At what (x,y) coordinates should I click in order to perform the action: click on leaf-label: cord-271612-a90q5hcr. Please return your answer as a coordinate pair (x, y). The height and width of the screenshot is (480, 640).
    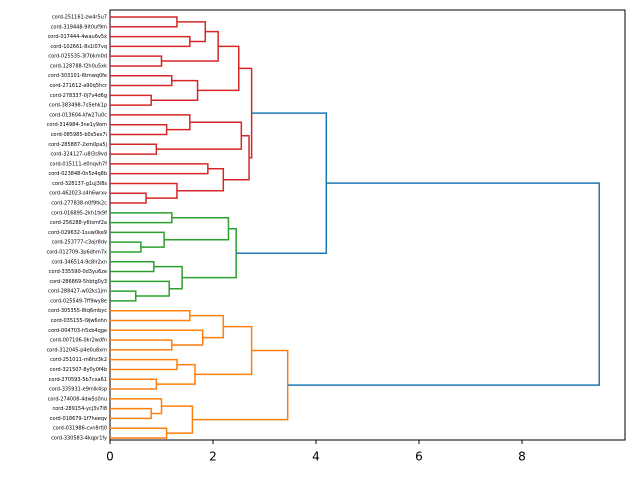
    Looking at the image, I should click on (79, 86).